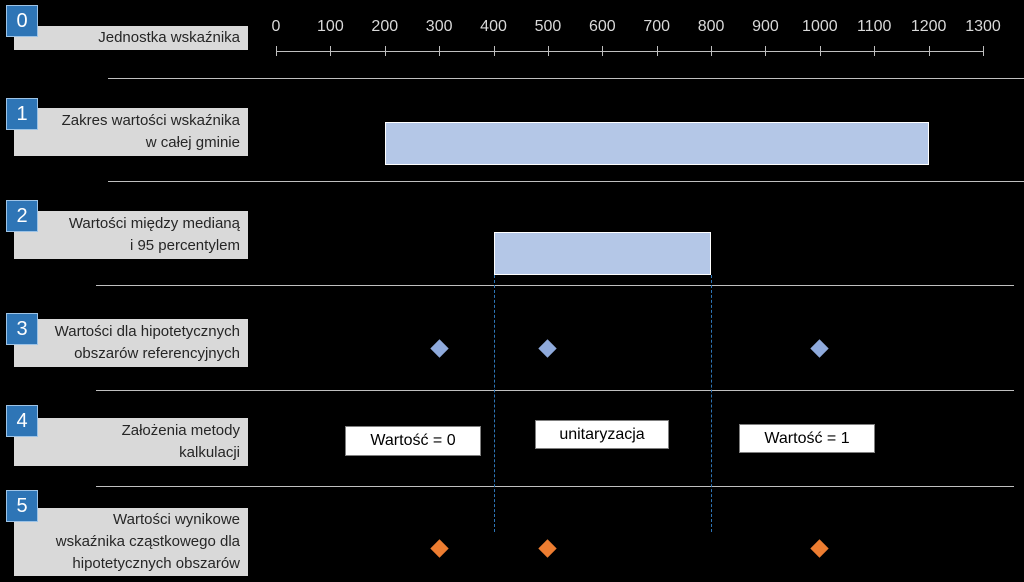 The image size is (1024, 582). I want to click on axis-tick-label: 800, so click(711, 26).